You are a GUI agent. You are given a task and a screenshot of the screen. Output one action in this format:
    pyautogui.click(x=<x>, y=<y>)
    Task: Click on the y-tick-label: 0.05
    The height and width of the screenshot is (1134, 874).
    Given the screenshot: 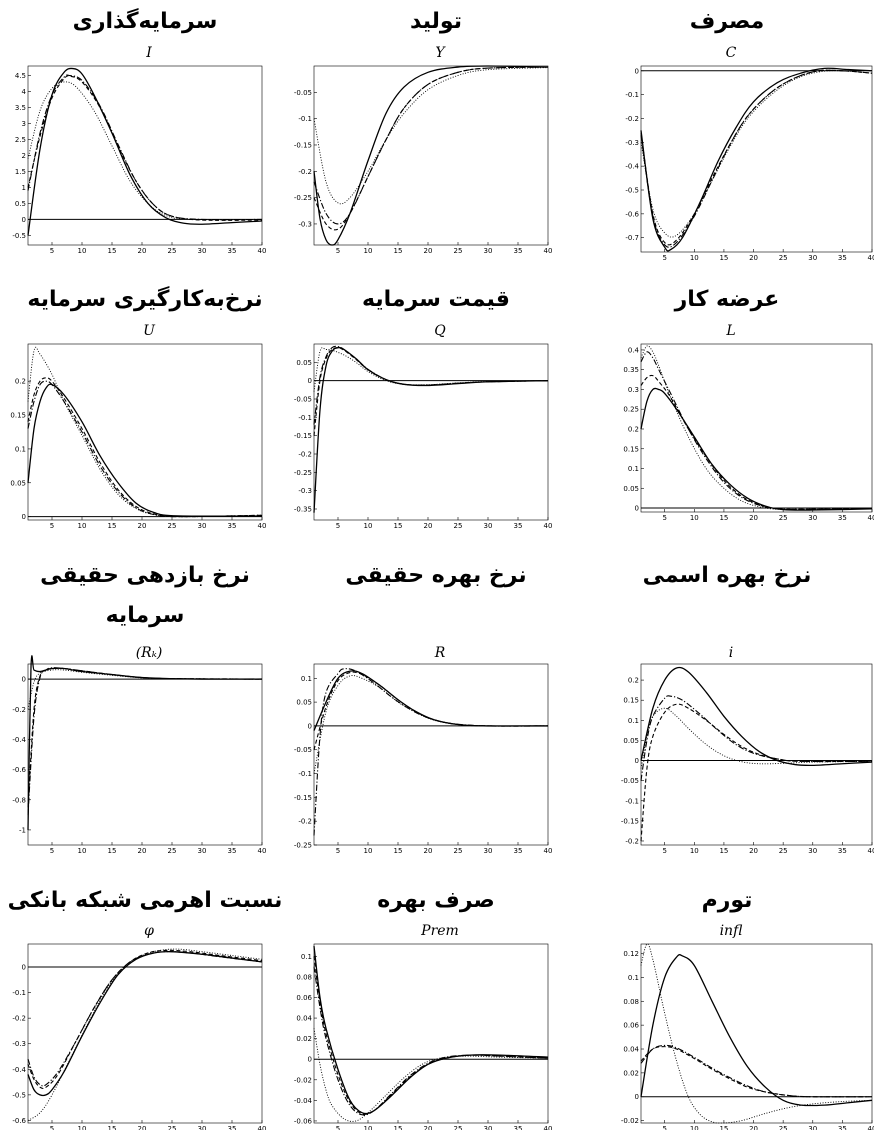 What is the action you would take?
    pyautogui.click(x=631, y=489)
    